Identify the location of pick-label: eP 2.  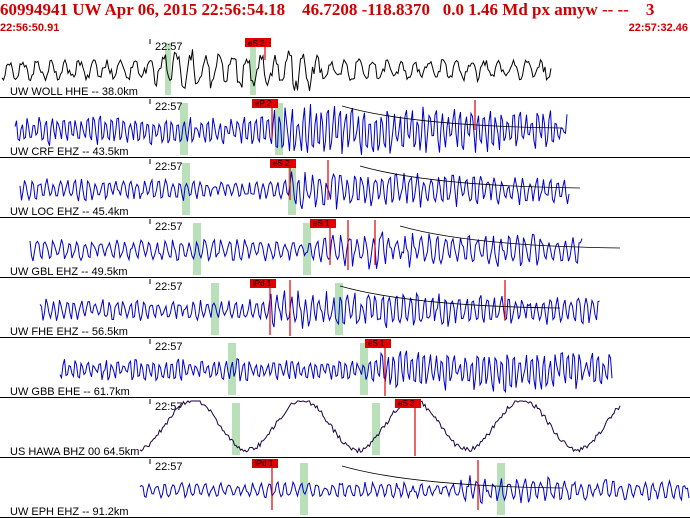
(263, 103).